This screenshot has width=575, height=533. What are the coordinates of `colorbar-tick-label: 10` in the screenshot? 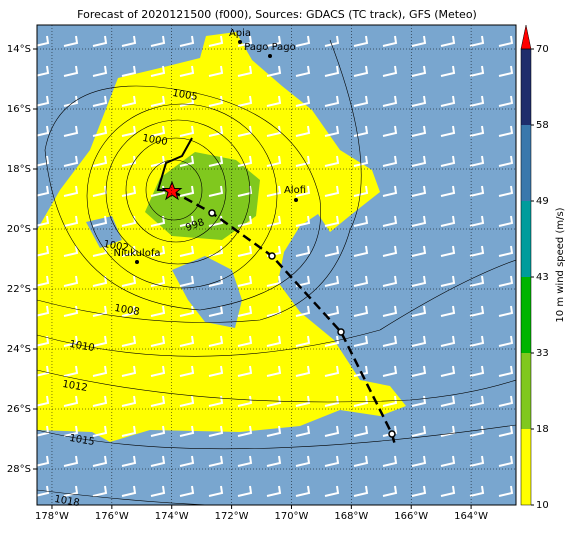 It's located at (542, 505).